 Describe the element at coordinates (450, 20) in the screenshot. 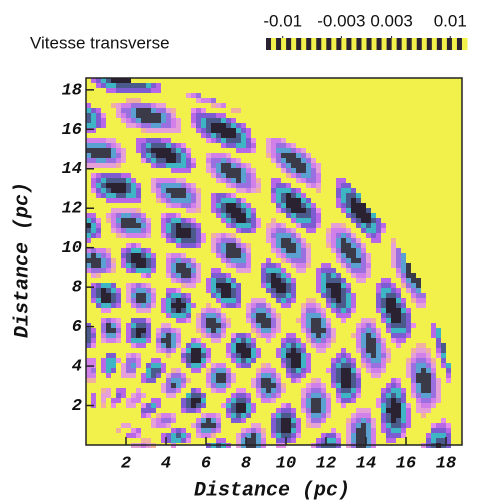

I see `colorbar-tick-label: 0.01` at that location.